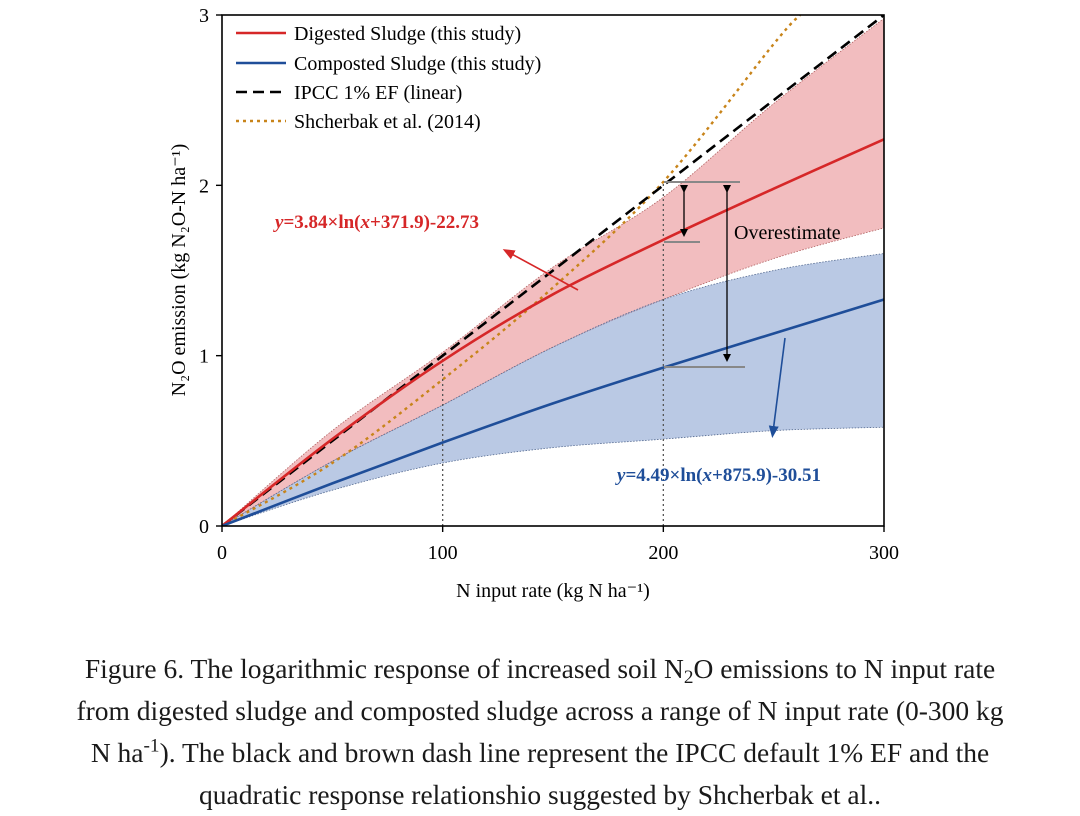 This screenshot has height=816, width=1080. Describe the element at coordinates (204, 527) in the screenshot. I see `y-tick-label: 0` at that location.